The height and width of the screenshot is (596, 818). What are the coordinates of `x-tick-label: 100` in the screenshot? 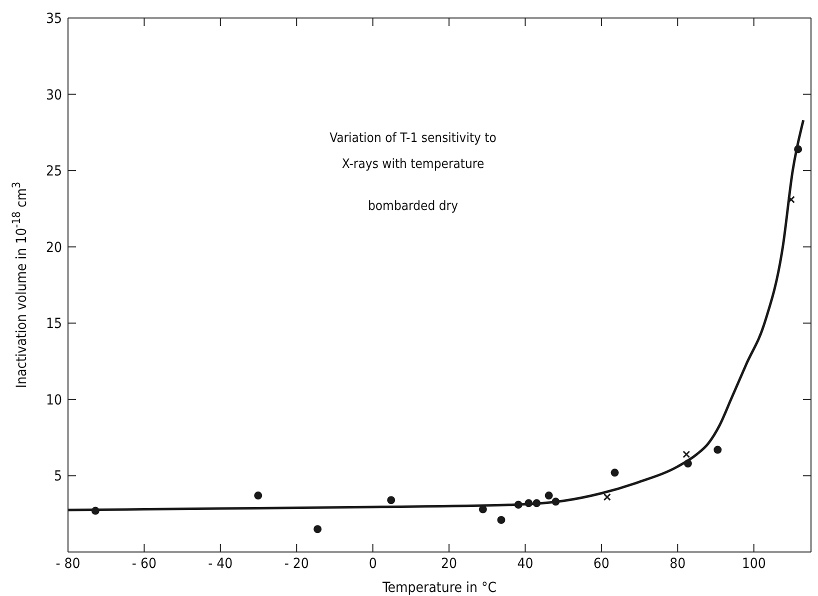 It's located at (754, 564).